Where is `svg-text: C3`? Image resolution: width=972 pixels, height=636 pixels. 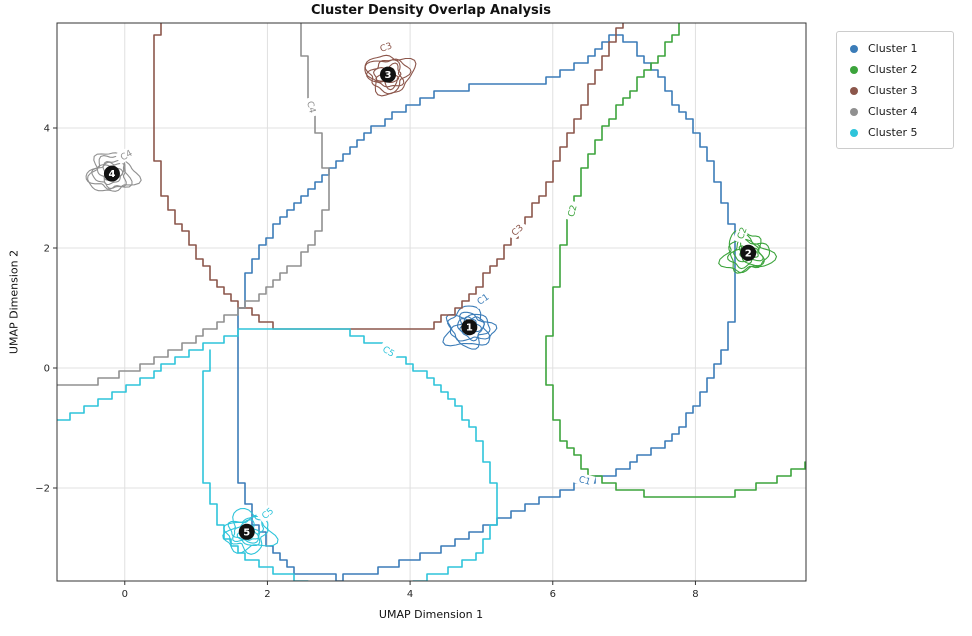 svg-text: C3 is located at coordinates (386, 48).